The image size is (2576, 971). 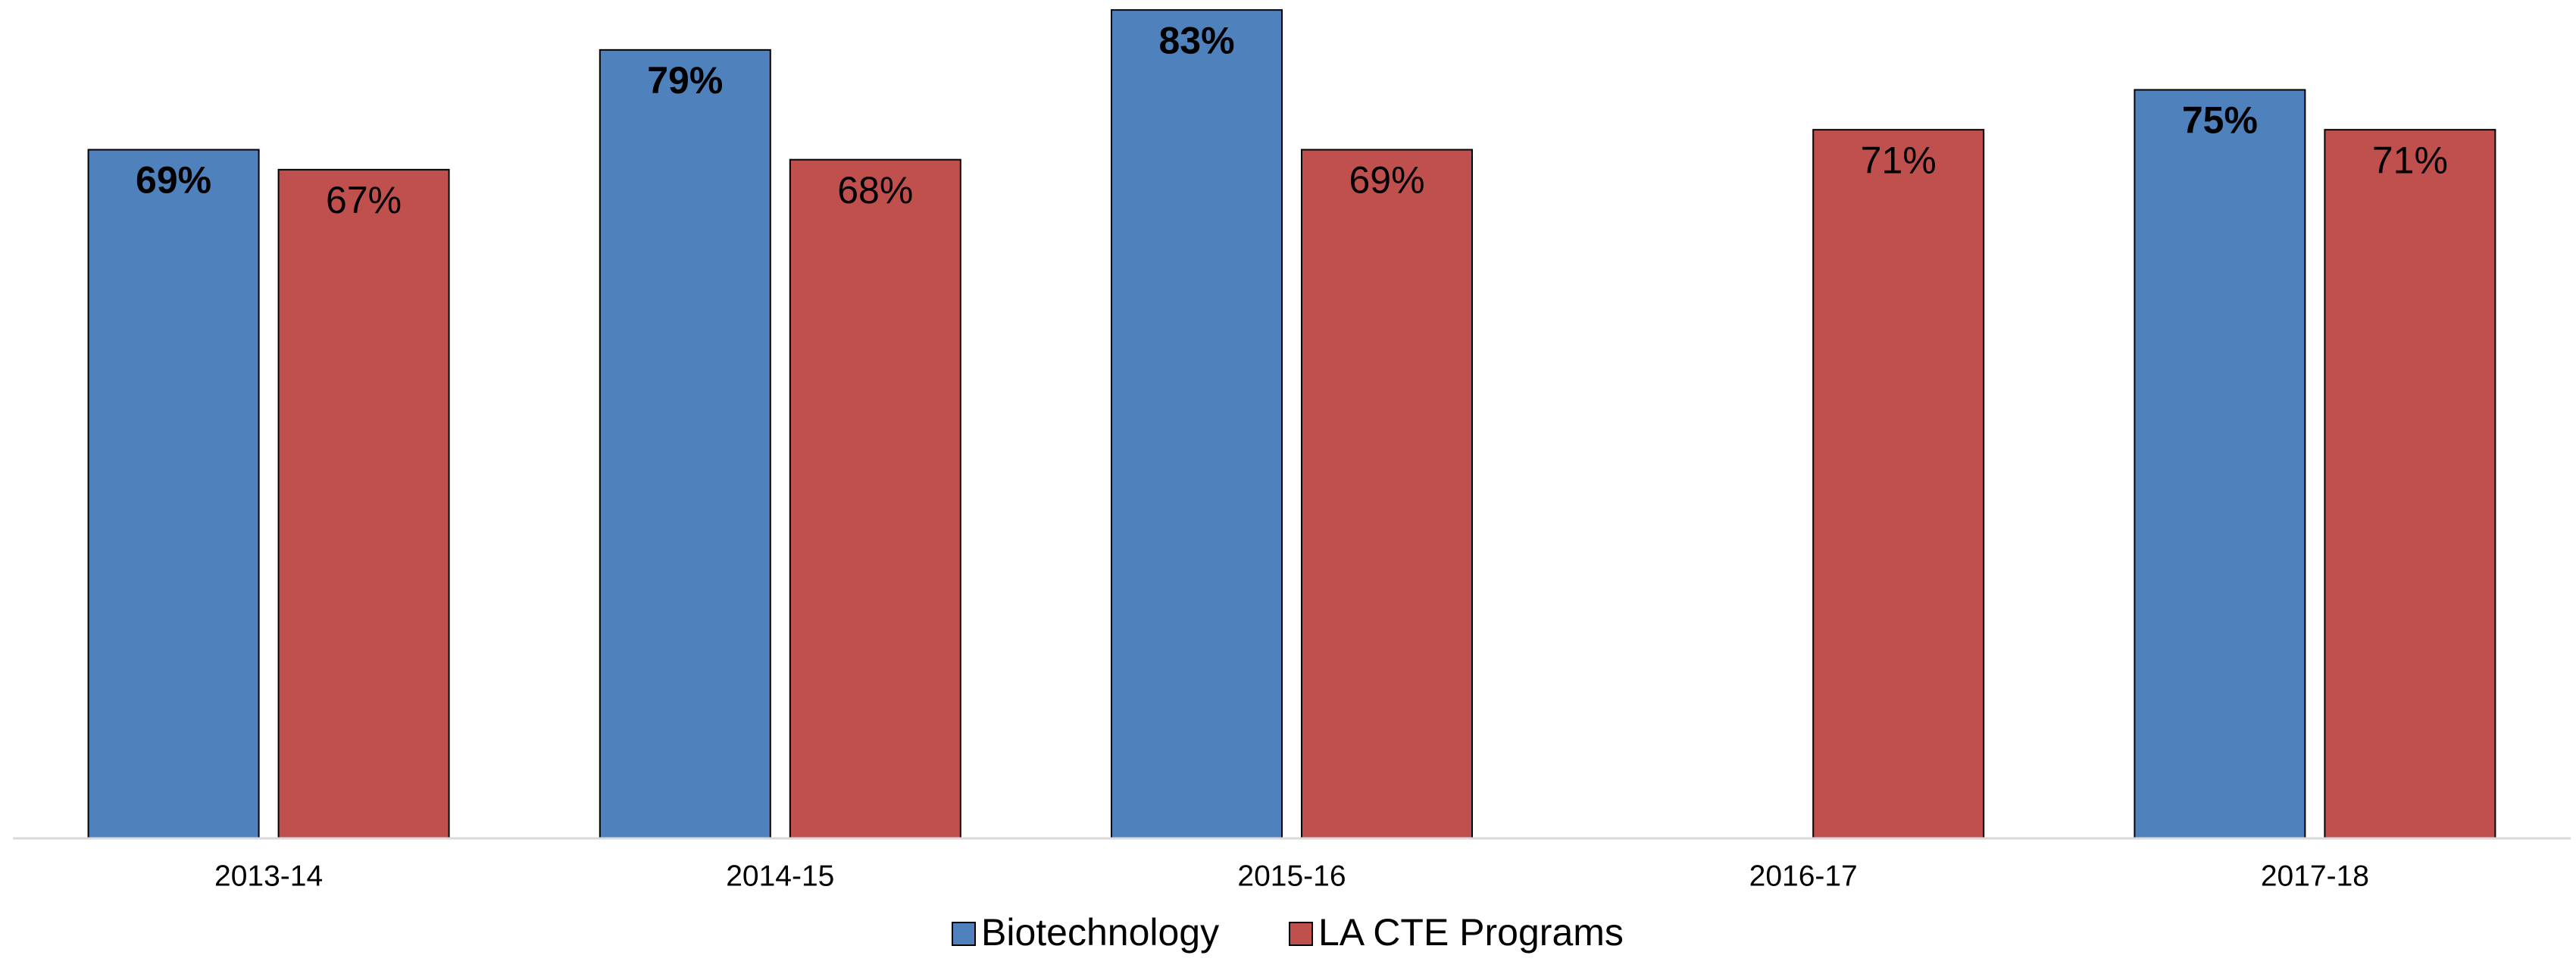 I want to click on legend-label: Biotechnology, so click(x=1100, y=932).